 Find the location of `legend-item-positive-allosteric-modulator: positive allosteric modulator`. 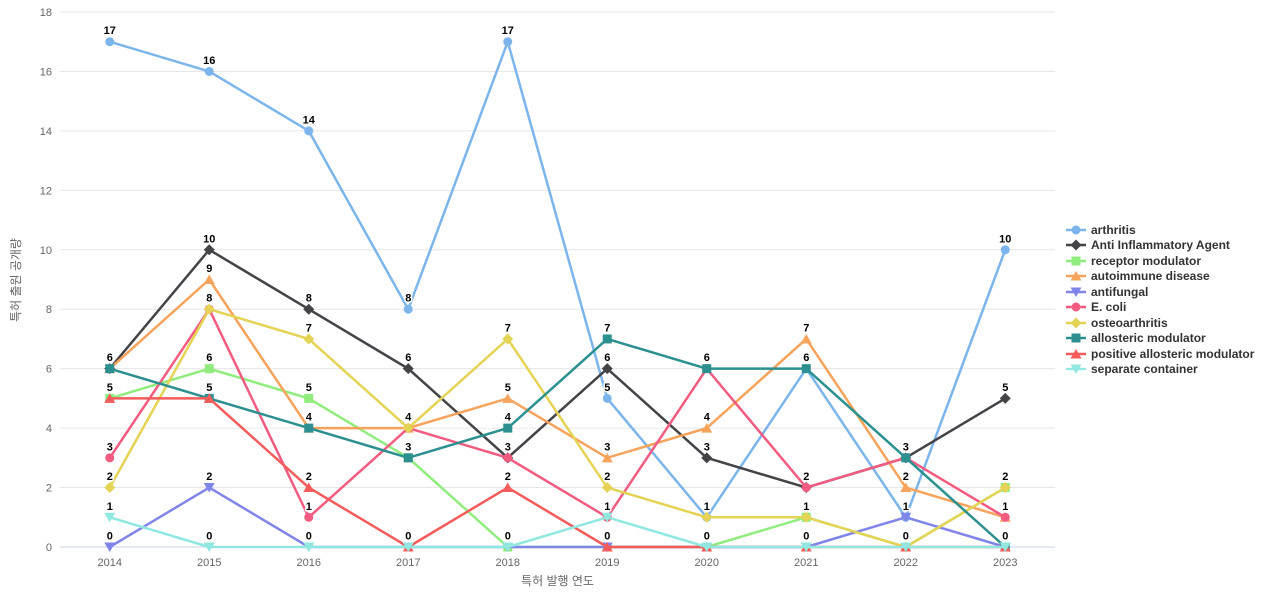

legend-item-positive-allosteric-modulator: positive allosteric modulator is located at coordinates (1160, 354).